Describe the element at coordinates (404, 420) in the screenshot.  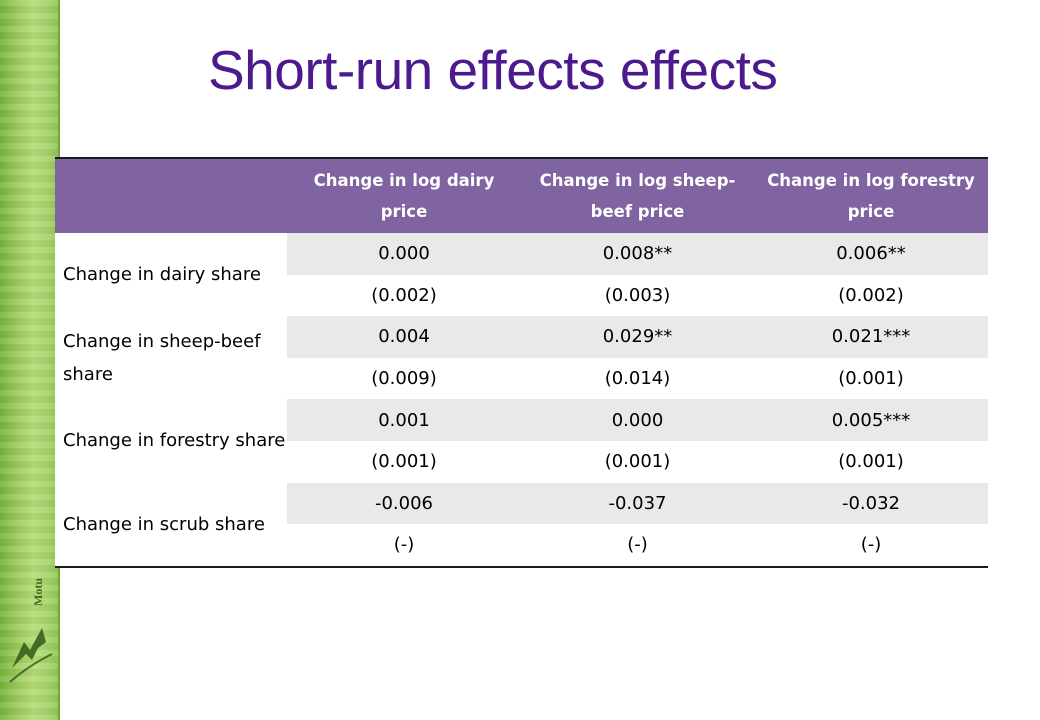
I see `table-cell: 0.001` at that location.